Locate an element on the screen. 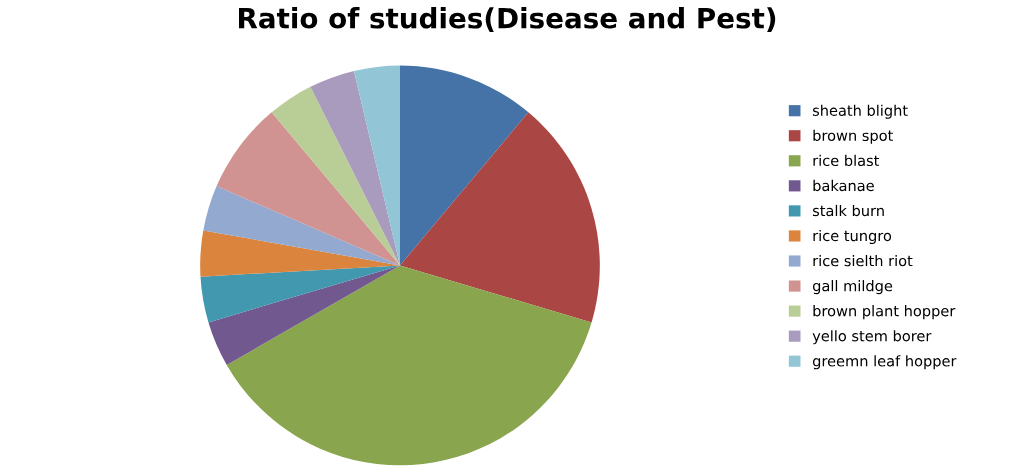 The image size is (1014, 474). legend-label: brown plant hopper is located at coordinates (884, 312).